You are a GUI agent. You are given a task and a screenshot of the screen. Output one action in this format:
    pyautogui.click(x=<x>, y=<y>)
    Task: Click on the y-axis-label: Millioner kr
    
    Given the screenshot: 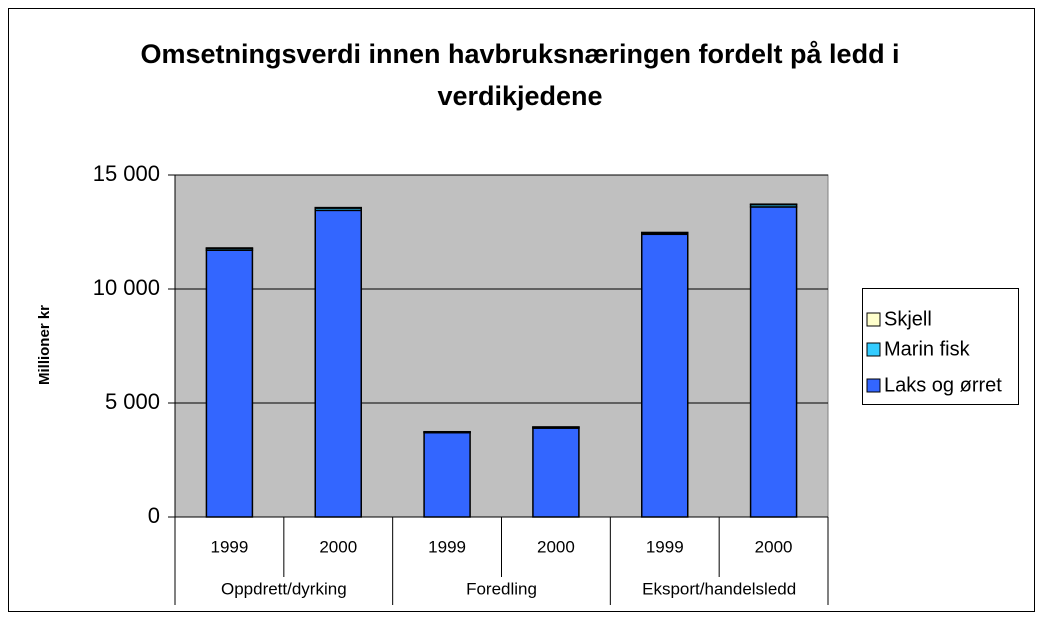 What is the action you would take?
    pyautogui.click(x=44, y=345)
    